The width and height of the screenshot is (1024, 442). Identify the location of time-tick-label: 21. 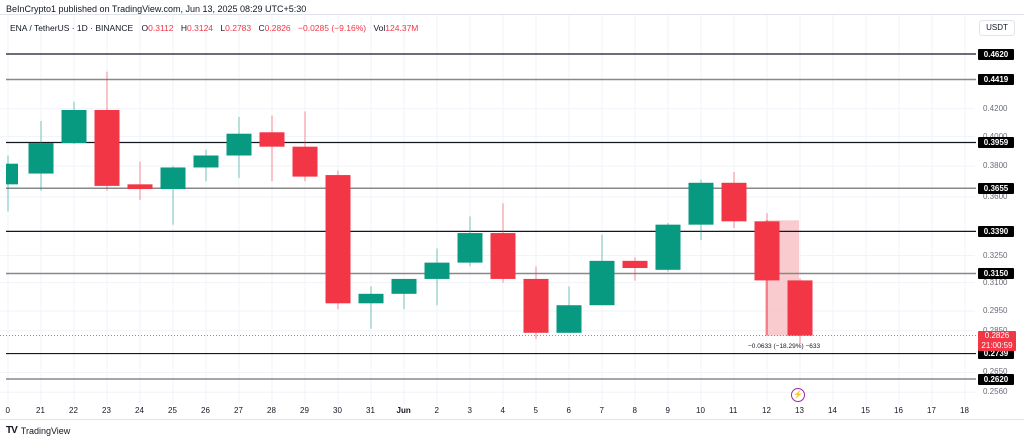
(40, 410).